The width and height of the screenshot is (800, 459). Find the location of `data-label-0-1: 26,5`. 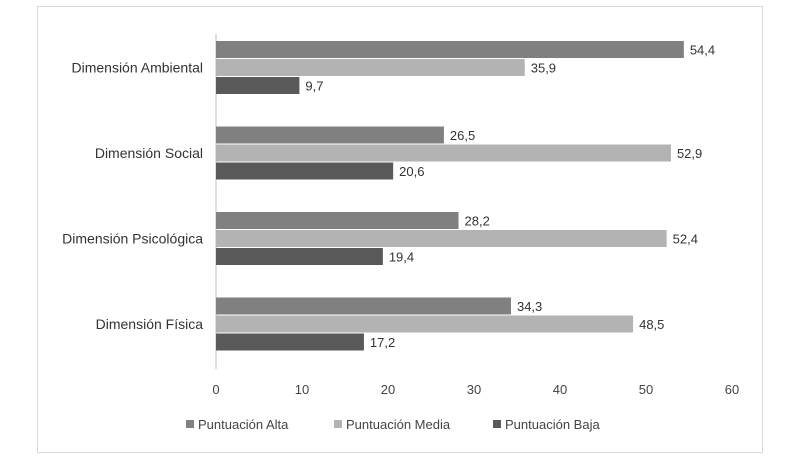

data-label-0-1: 26,5 is located at coordinates (462, 135).